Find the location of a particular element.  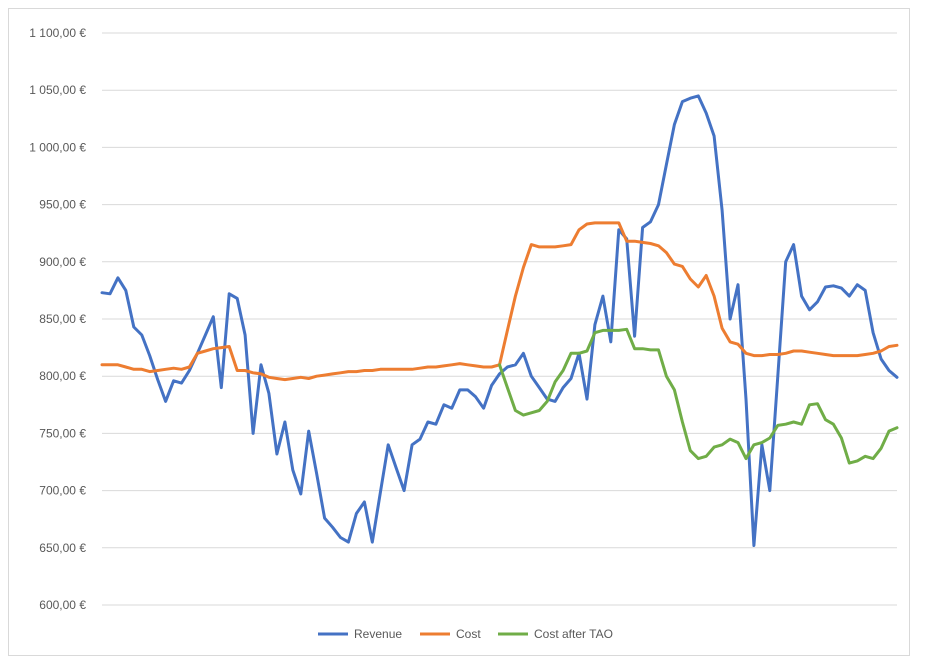

y-tick-label: 1 050,00 € is located at coordinates (57, 90).